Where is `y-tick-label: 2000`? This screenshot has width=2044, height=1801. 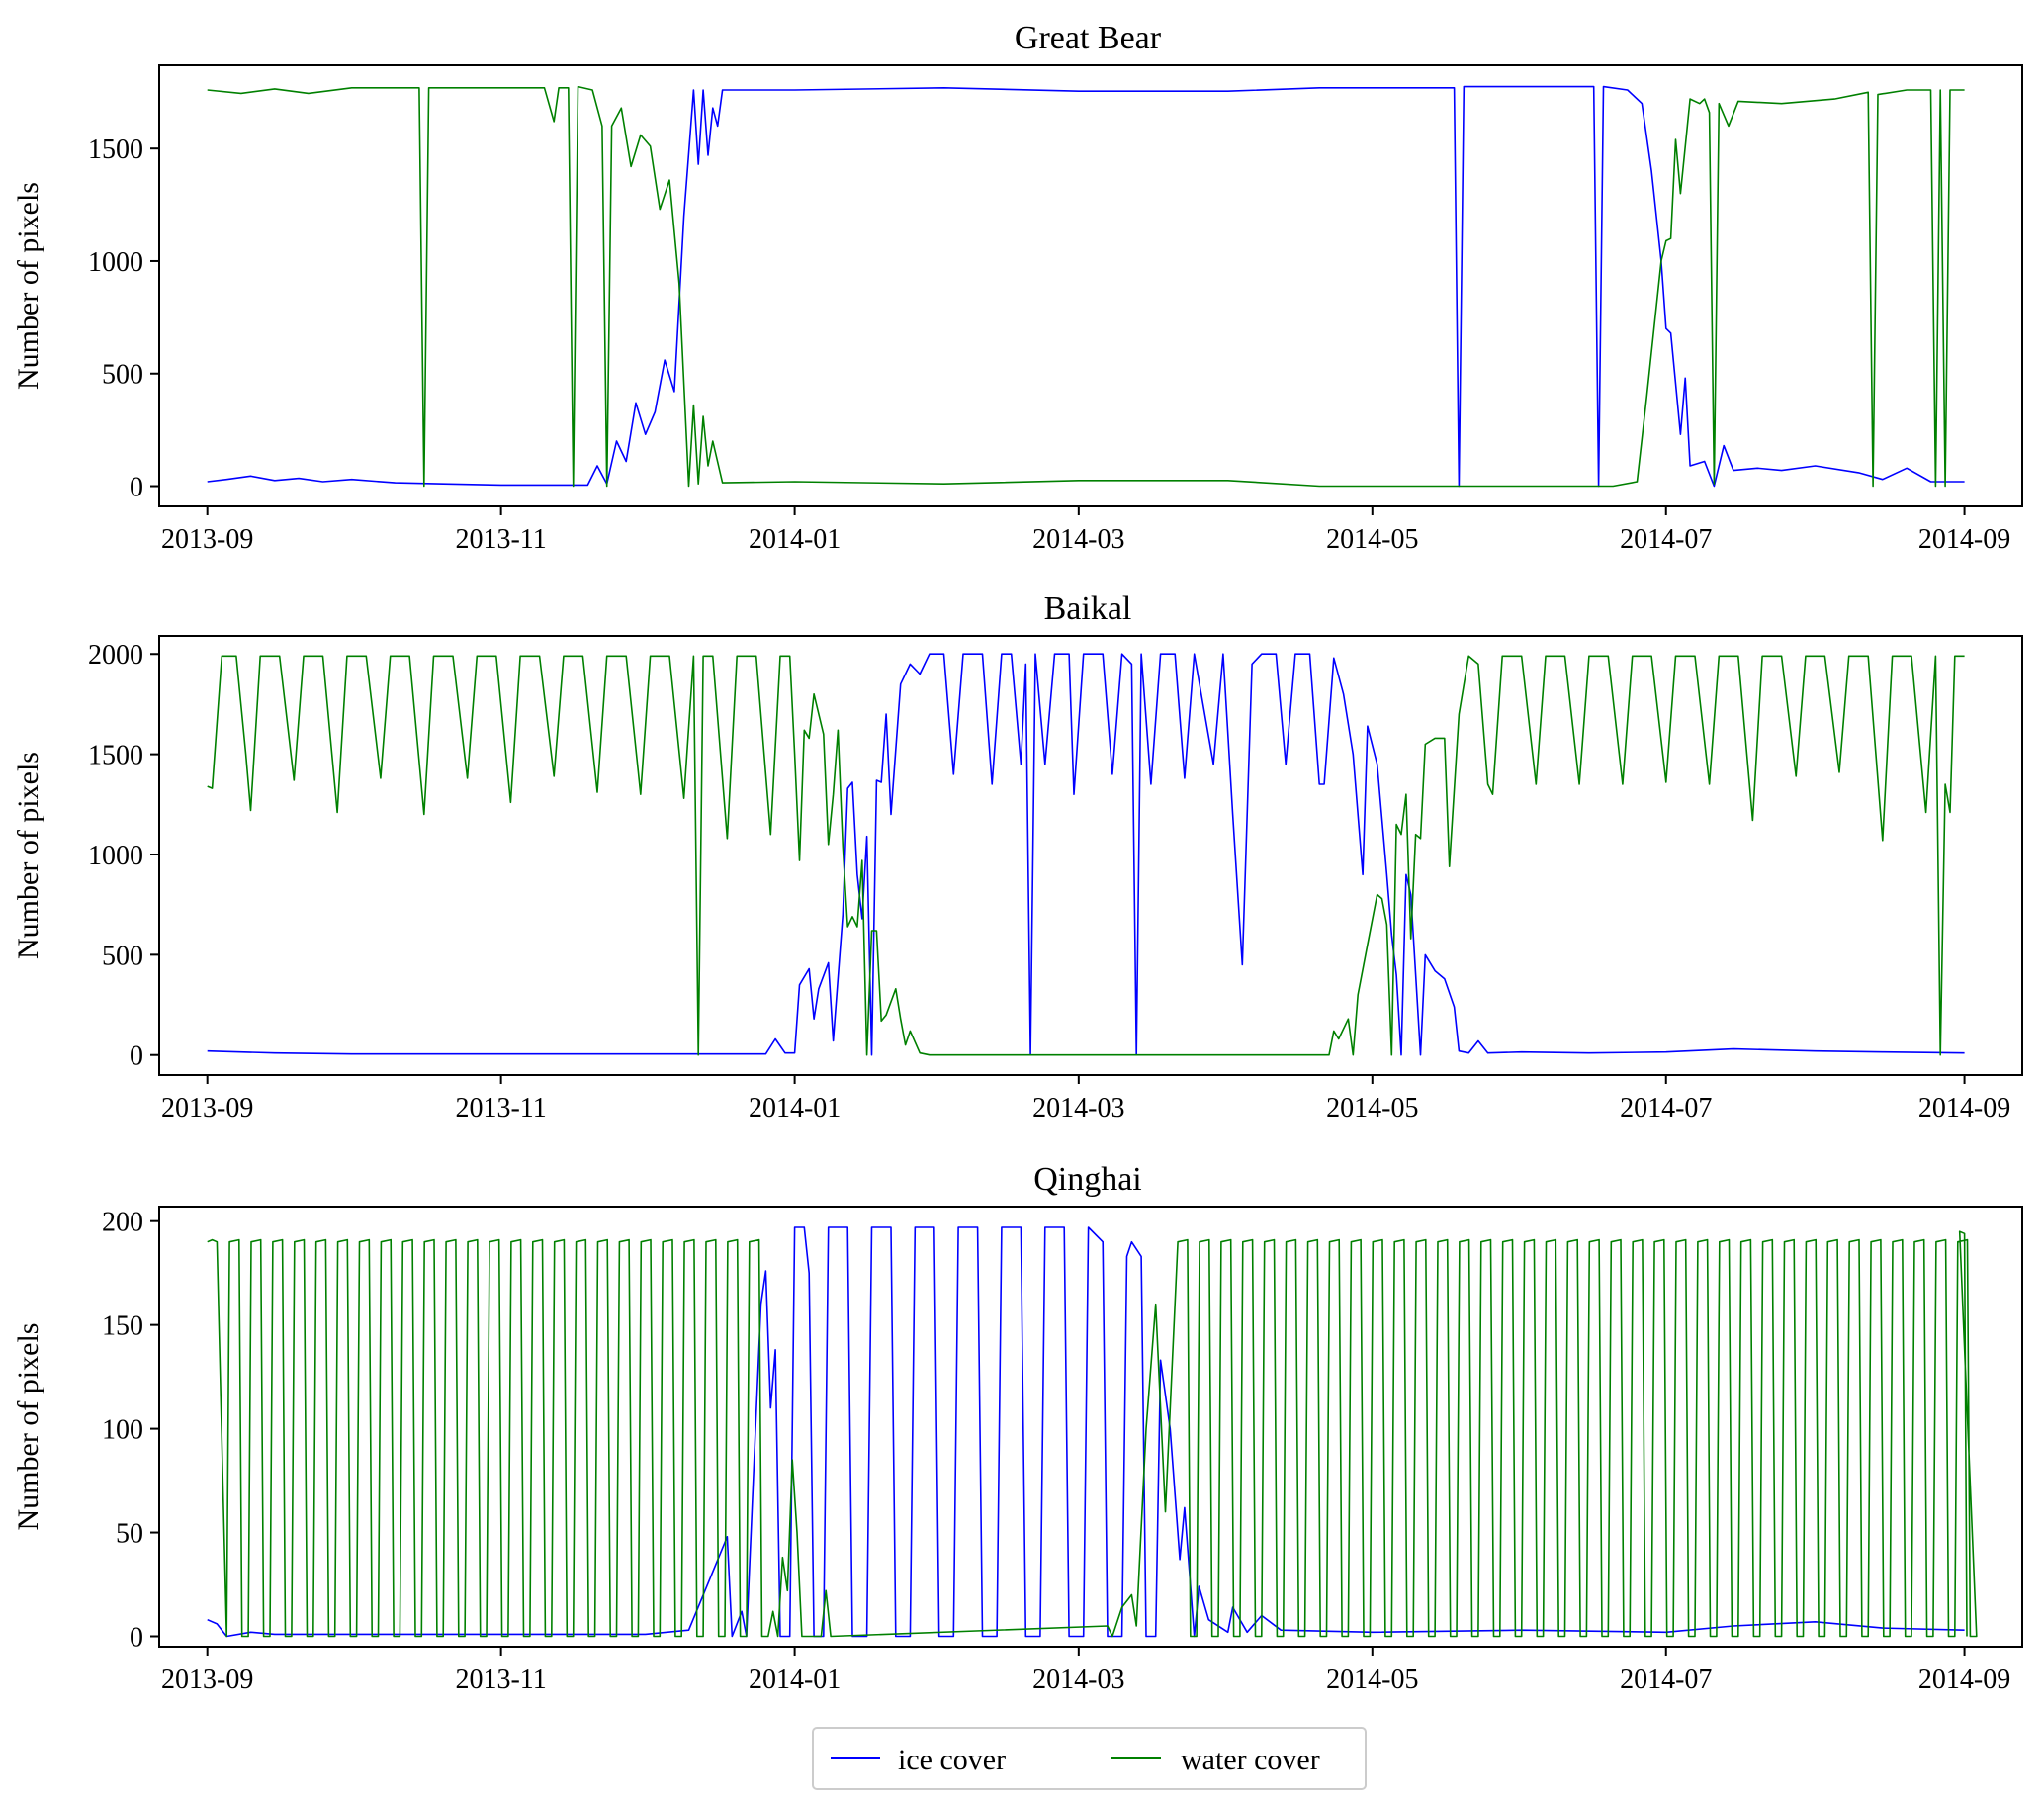 y-tick-label: 2000 is located at coordinates (115, 655).